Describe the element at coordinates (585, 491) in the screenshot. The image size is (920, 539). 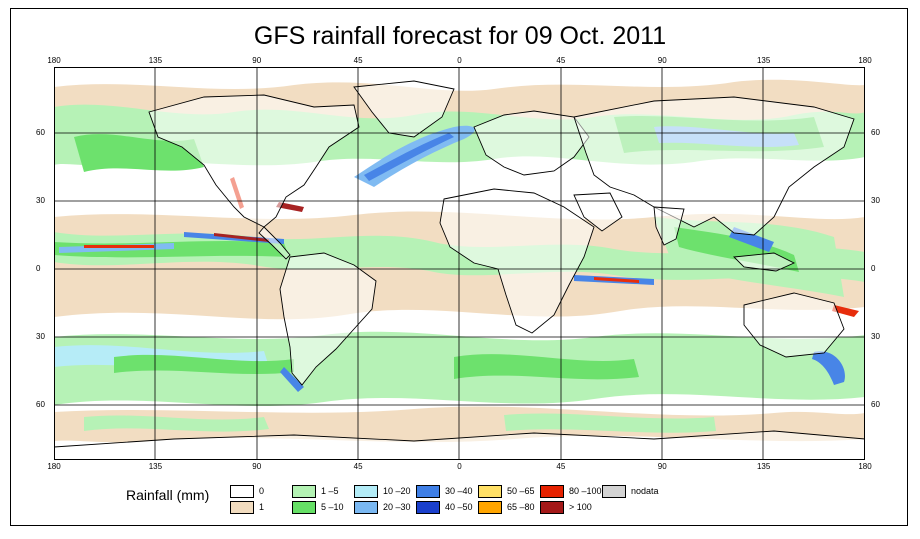
I see `legend-label: 80 –100` at that location.